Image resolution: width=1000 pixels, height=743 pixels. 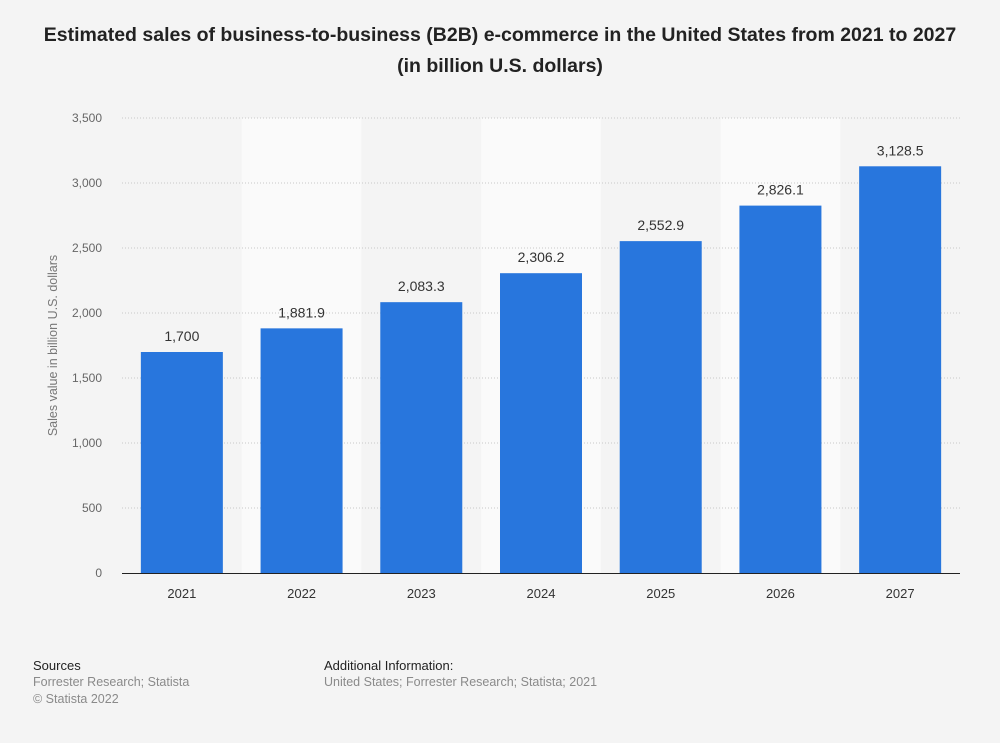 I want to click on y-tick-label: 3,000, so click(x=87, y=183).